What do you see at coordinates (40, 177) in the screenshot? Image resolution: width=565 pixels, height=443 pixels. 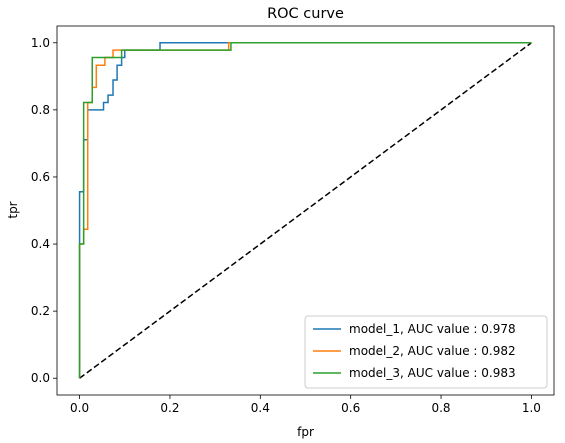 I see `y-tick-label: 0.6` at bounding box center [40, 177].